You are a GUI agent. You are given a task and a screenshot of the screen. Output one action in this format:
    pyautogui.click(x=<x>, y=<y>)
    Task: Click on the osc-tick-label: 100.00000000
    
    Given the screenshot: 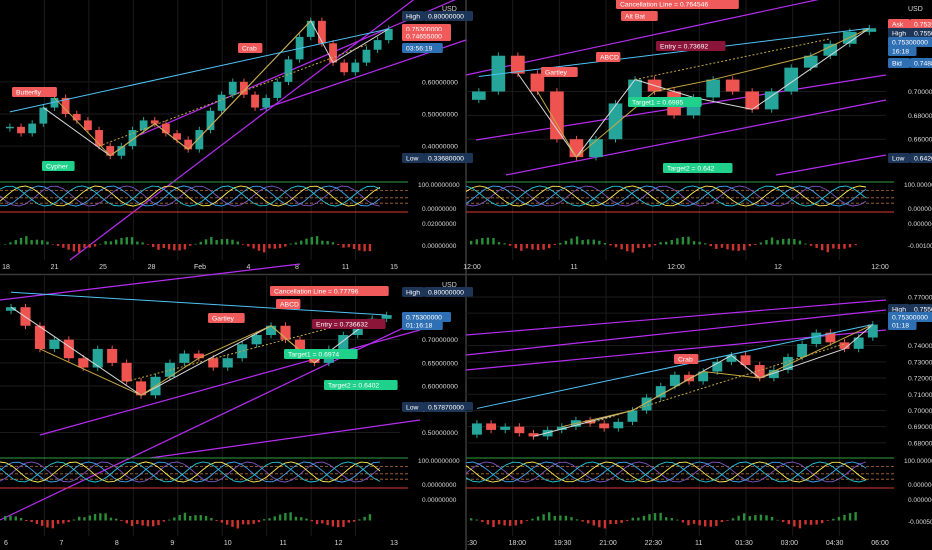 What is the action you would take?
    pyautogui.click(x=918, y=461)
    